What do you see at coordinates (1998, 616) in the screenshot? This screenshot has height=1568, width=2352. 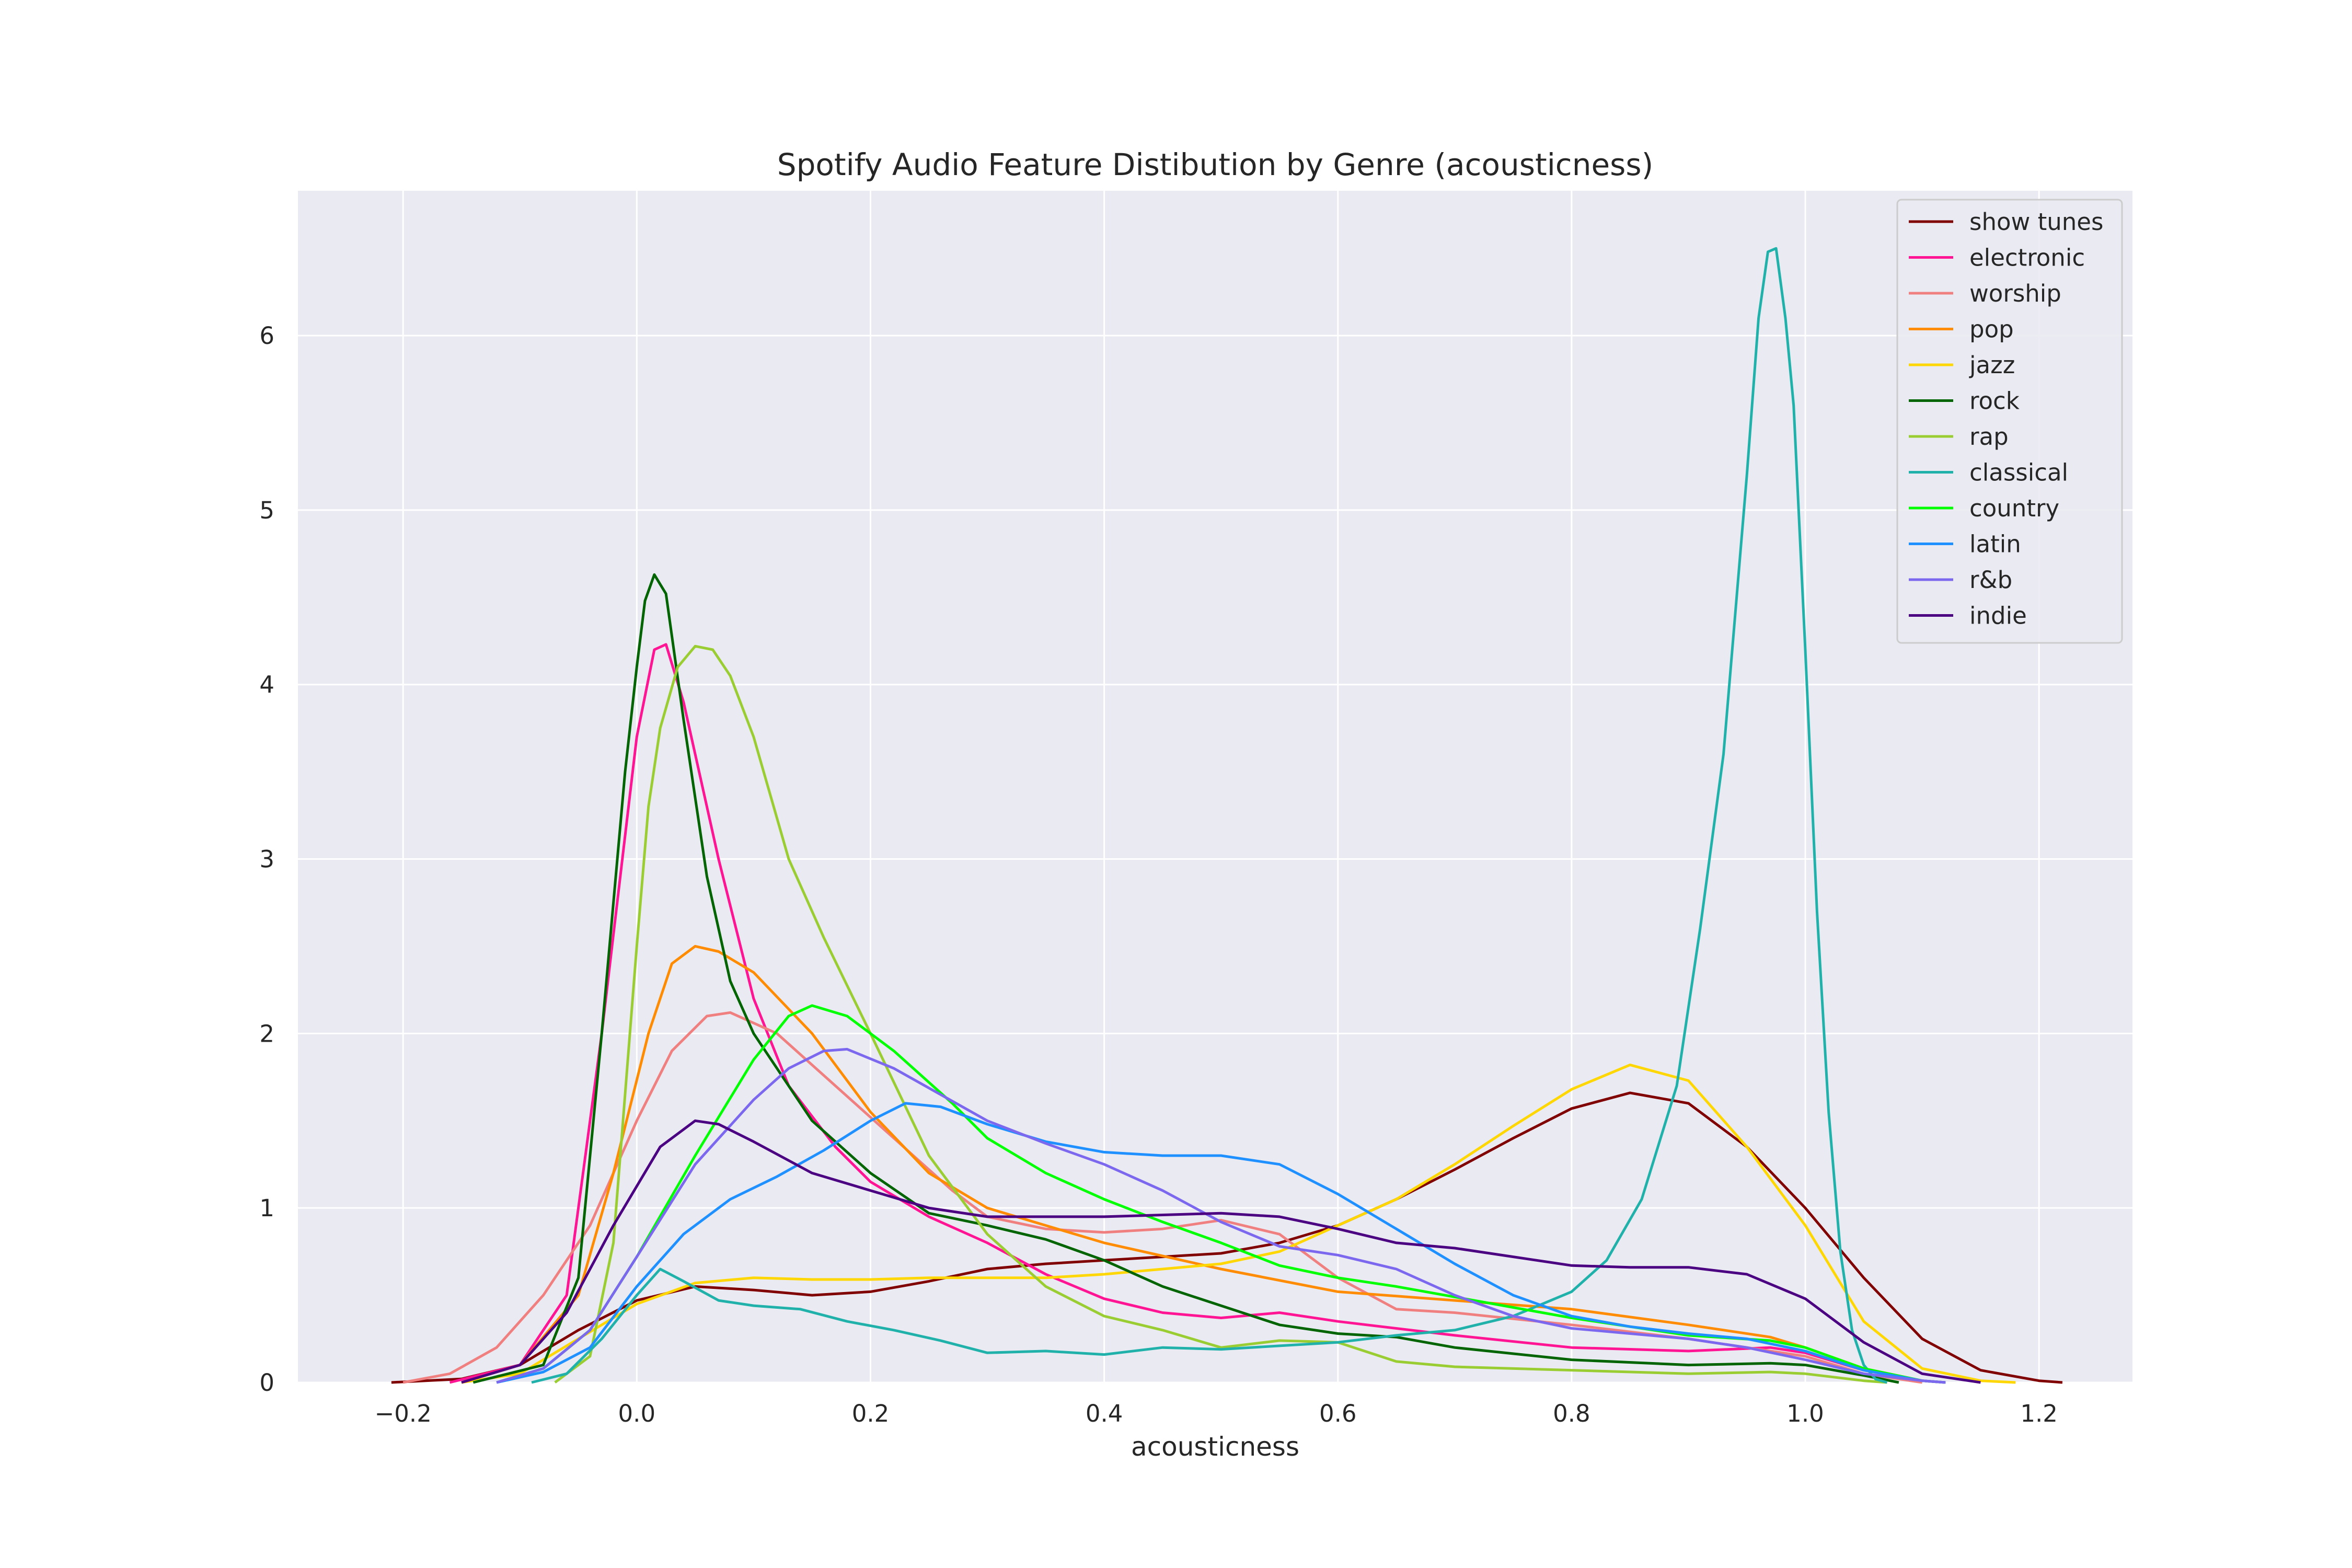 I see `legend-label: indie` at bounding box center [1998, 616].